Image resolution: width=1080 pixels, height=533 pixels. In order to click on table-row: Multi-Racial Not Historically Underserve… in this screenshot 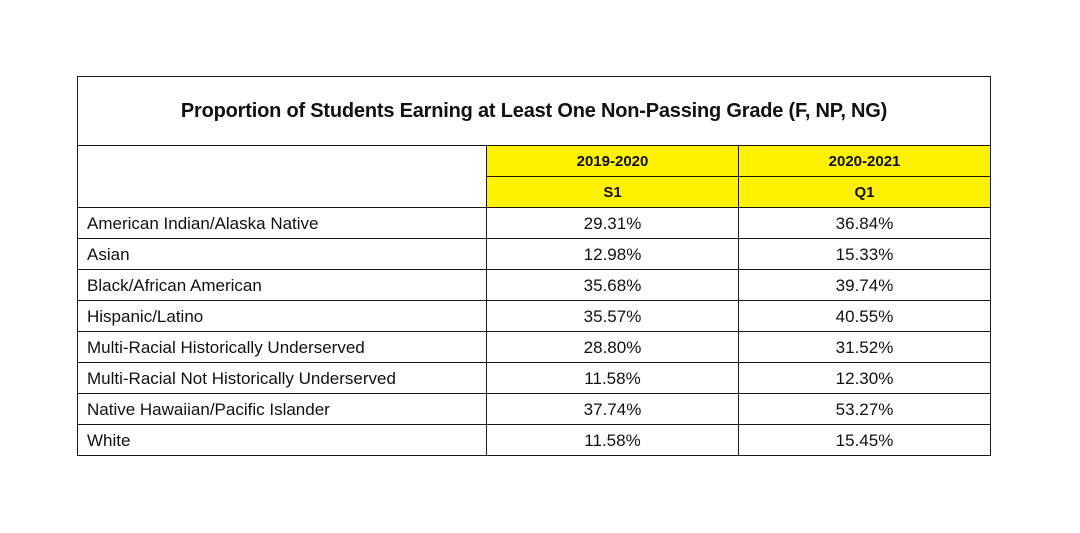, I will do `click(534, 378)`.